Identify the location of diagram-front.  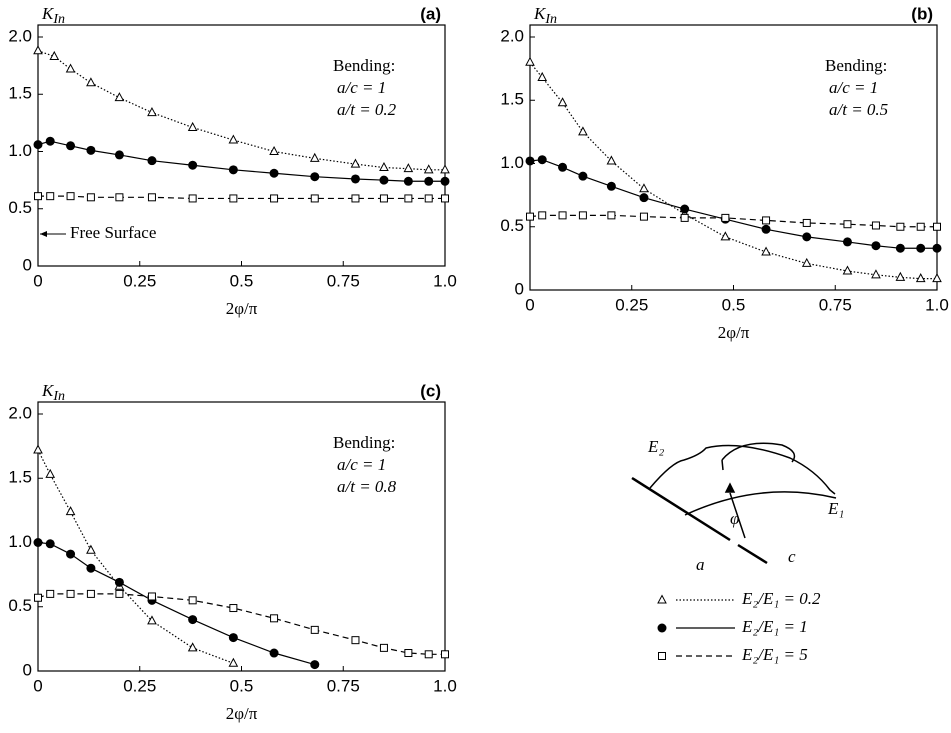
(760, 503).